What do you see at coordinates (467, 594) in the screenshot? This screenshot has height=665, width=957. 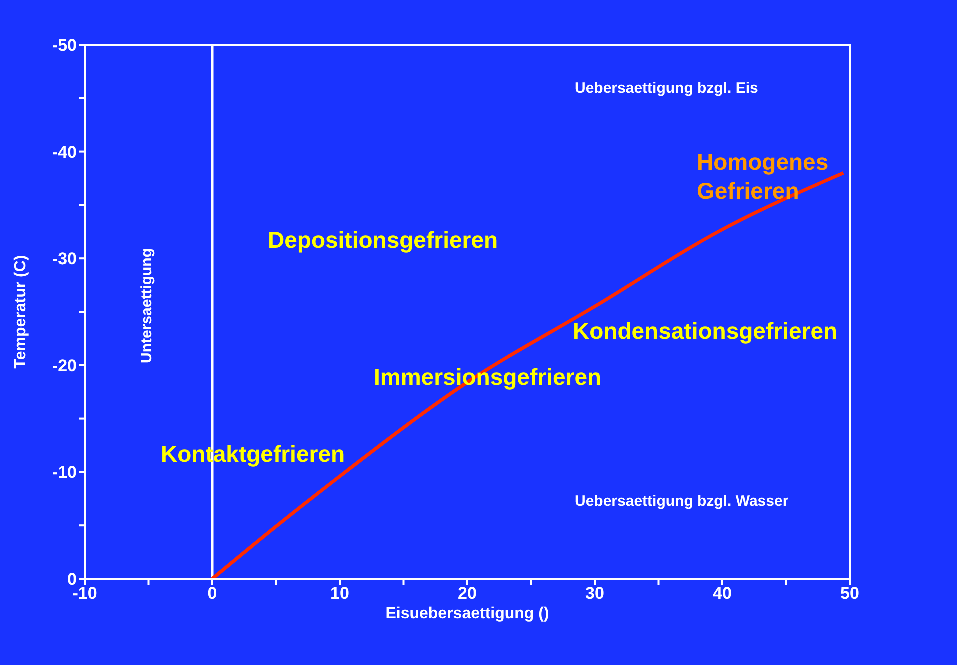 I see `x-tick-label: 20` at bounding box center [467, 594].